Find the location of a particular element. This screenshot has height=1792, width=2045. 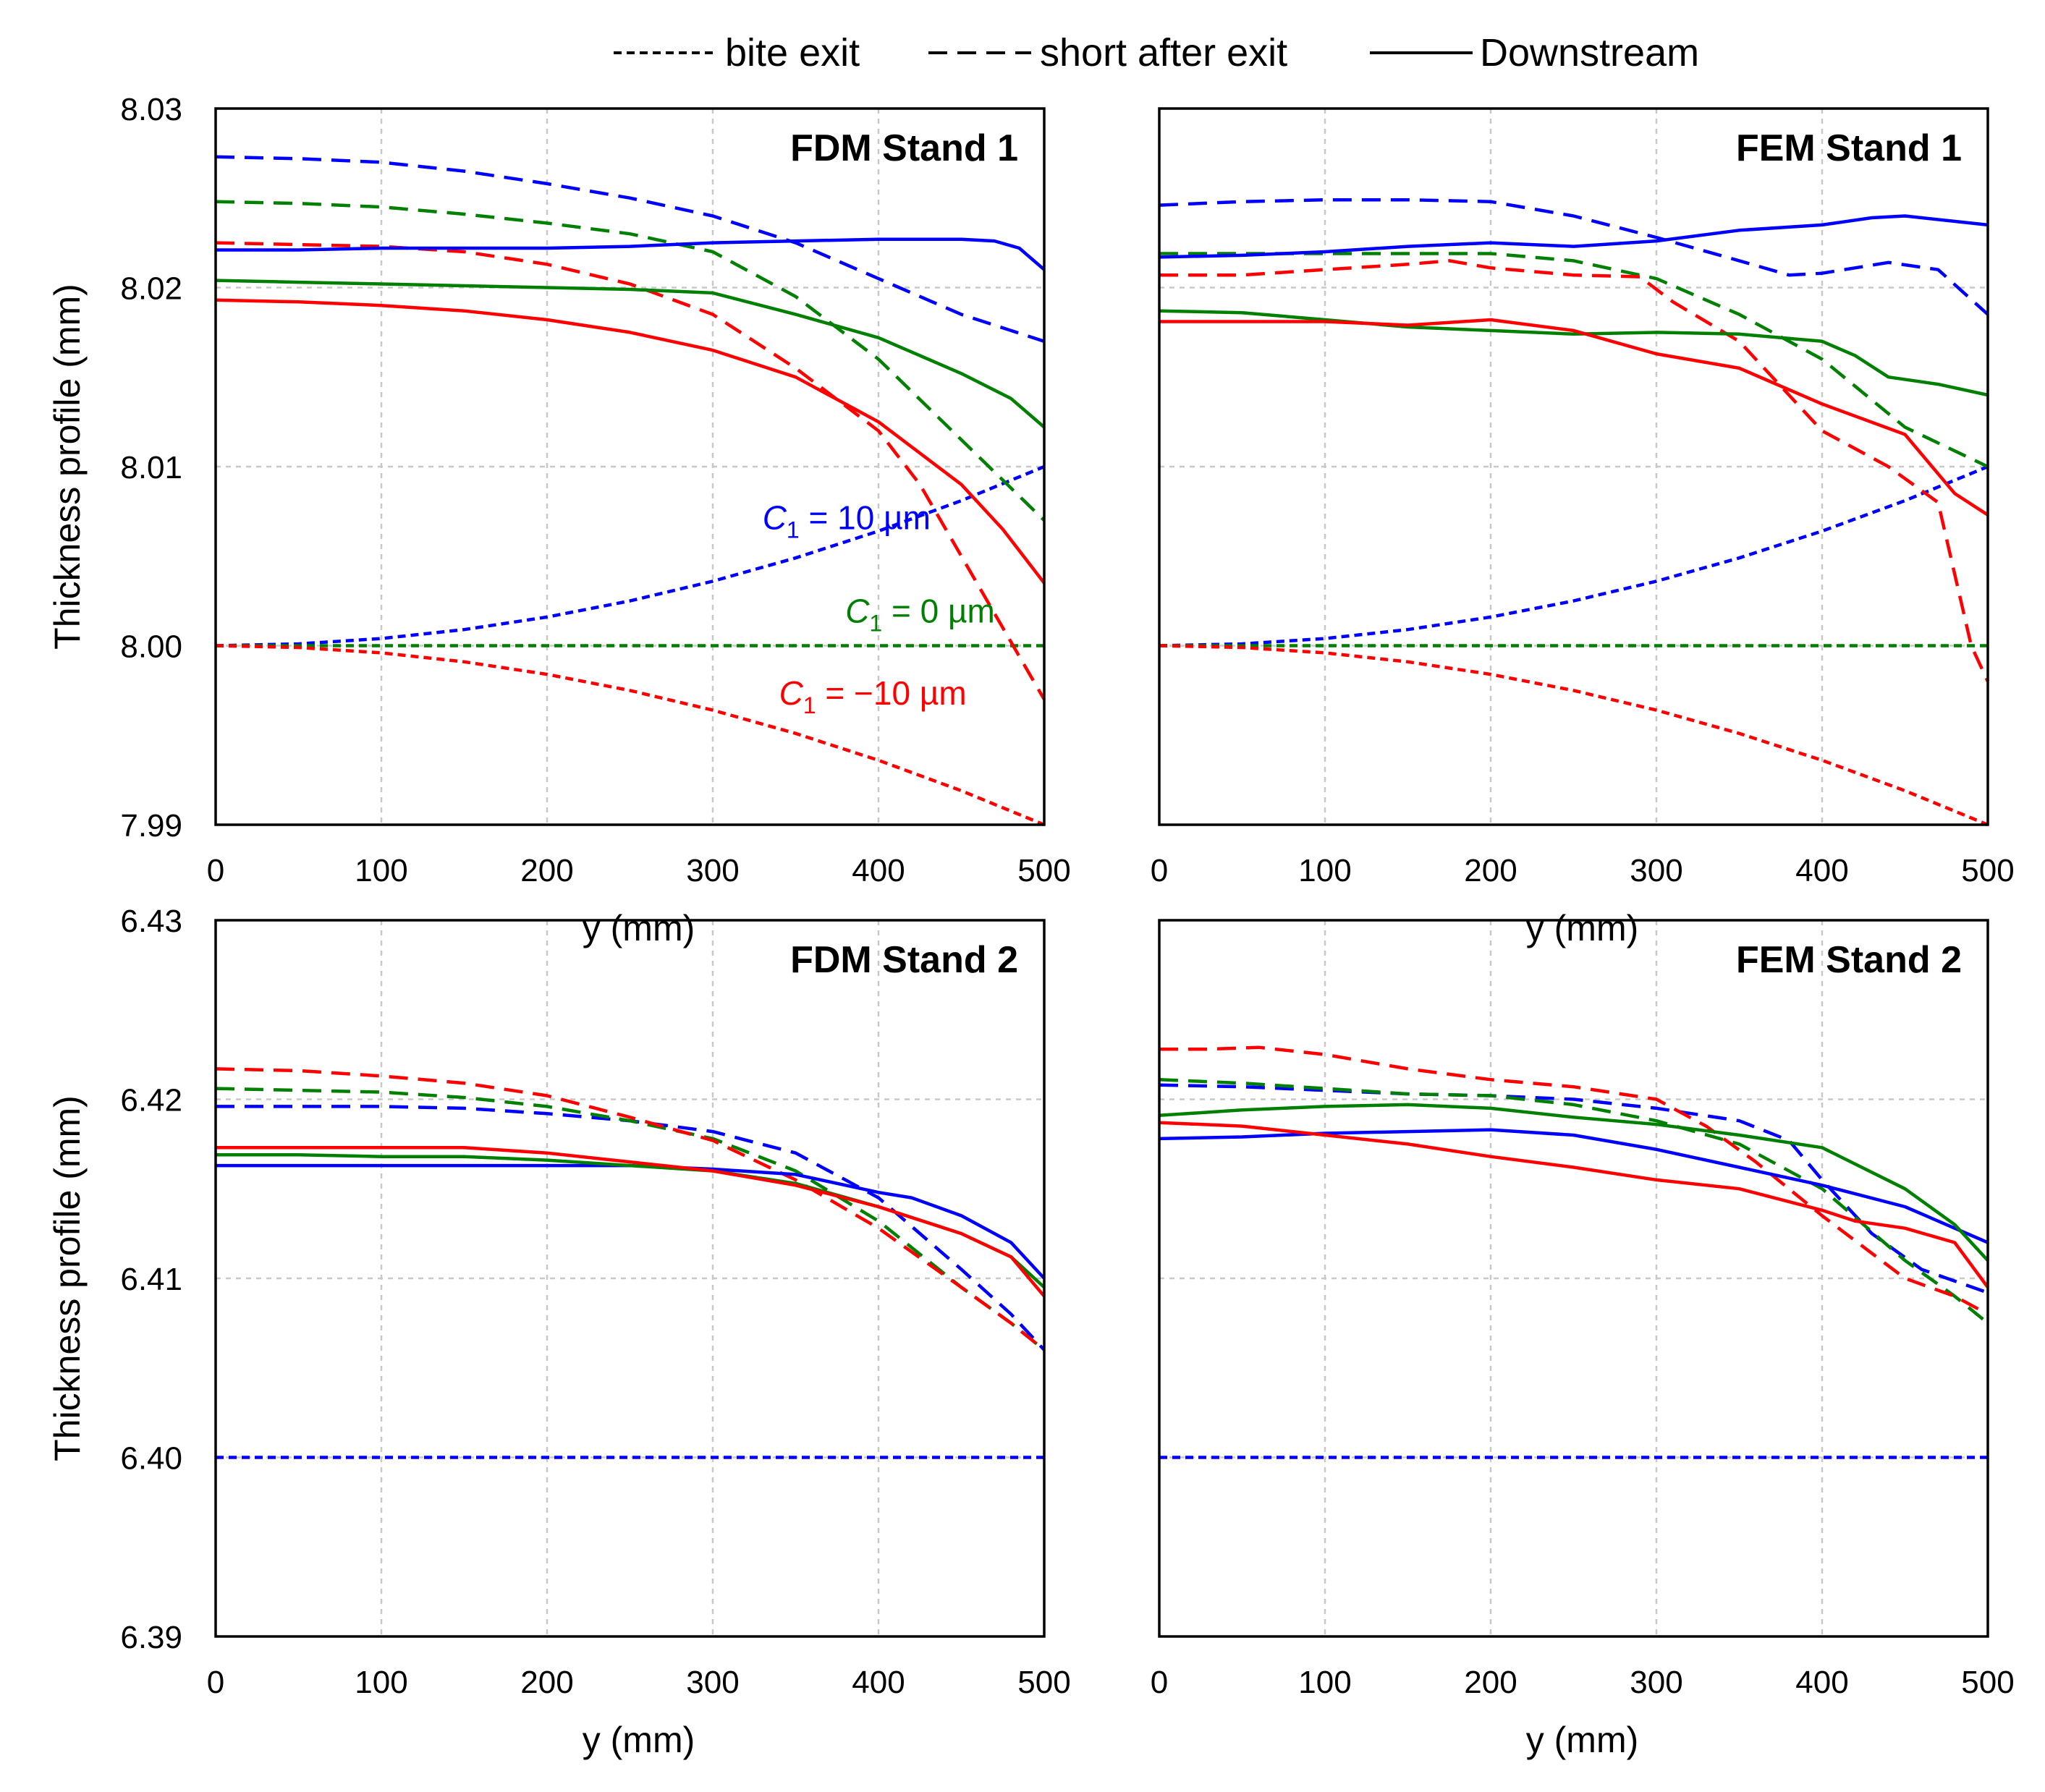

chart-2-xtick-0: 0 is located at coordinates (215, 1682).